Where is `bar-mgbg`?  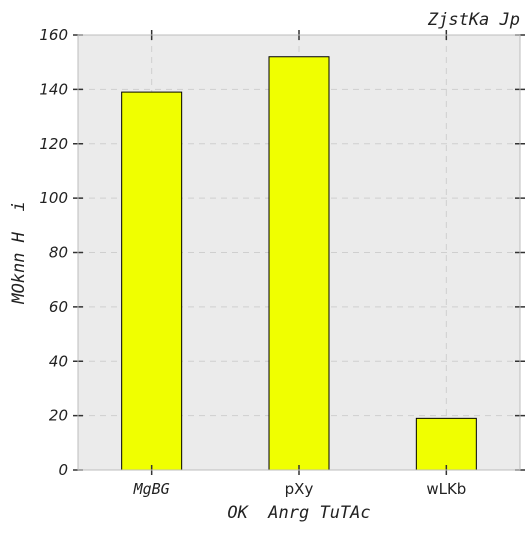 bar-mgbg is located at coordinates (152, 281).